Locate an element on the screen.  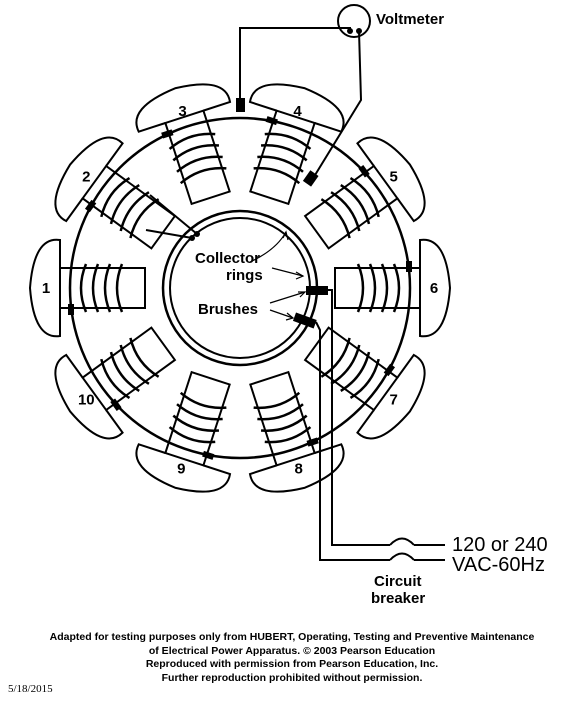
pole-label-9: 9 is located at coordinates (181, 469).